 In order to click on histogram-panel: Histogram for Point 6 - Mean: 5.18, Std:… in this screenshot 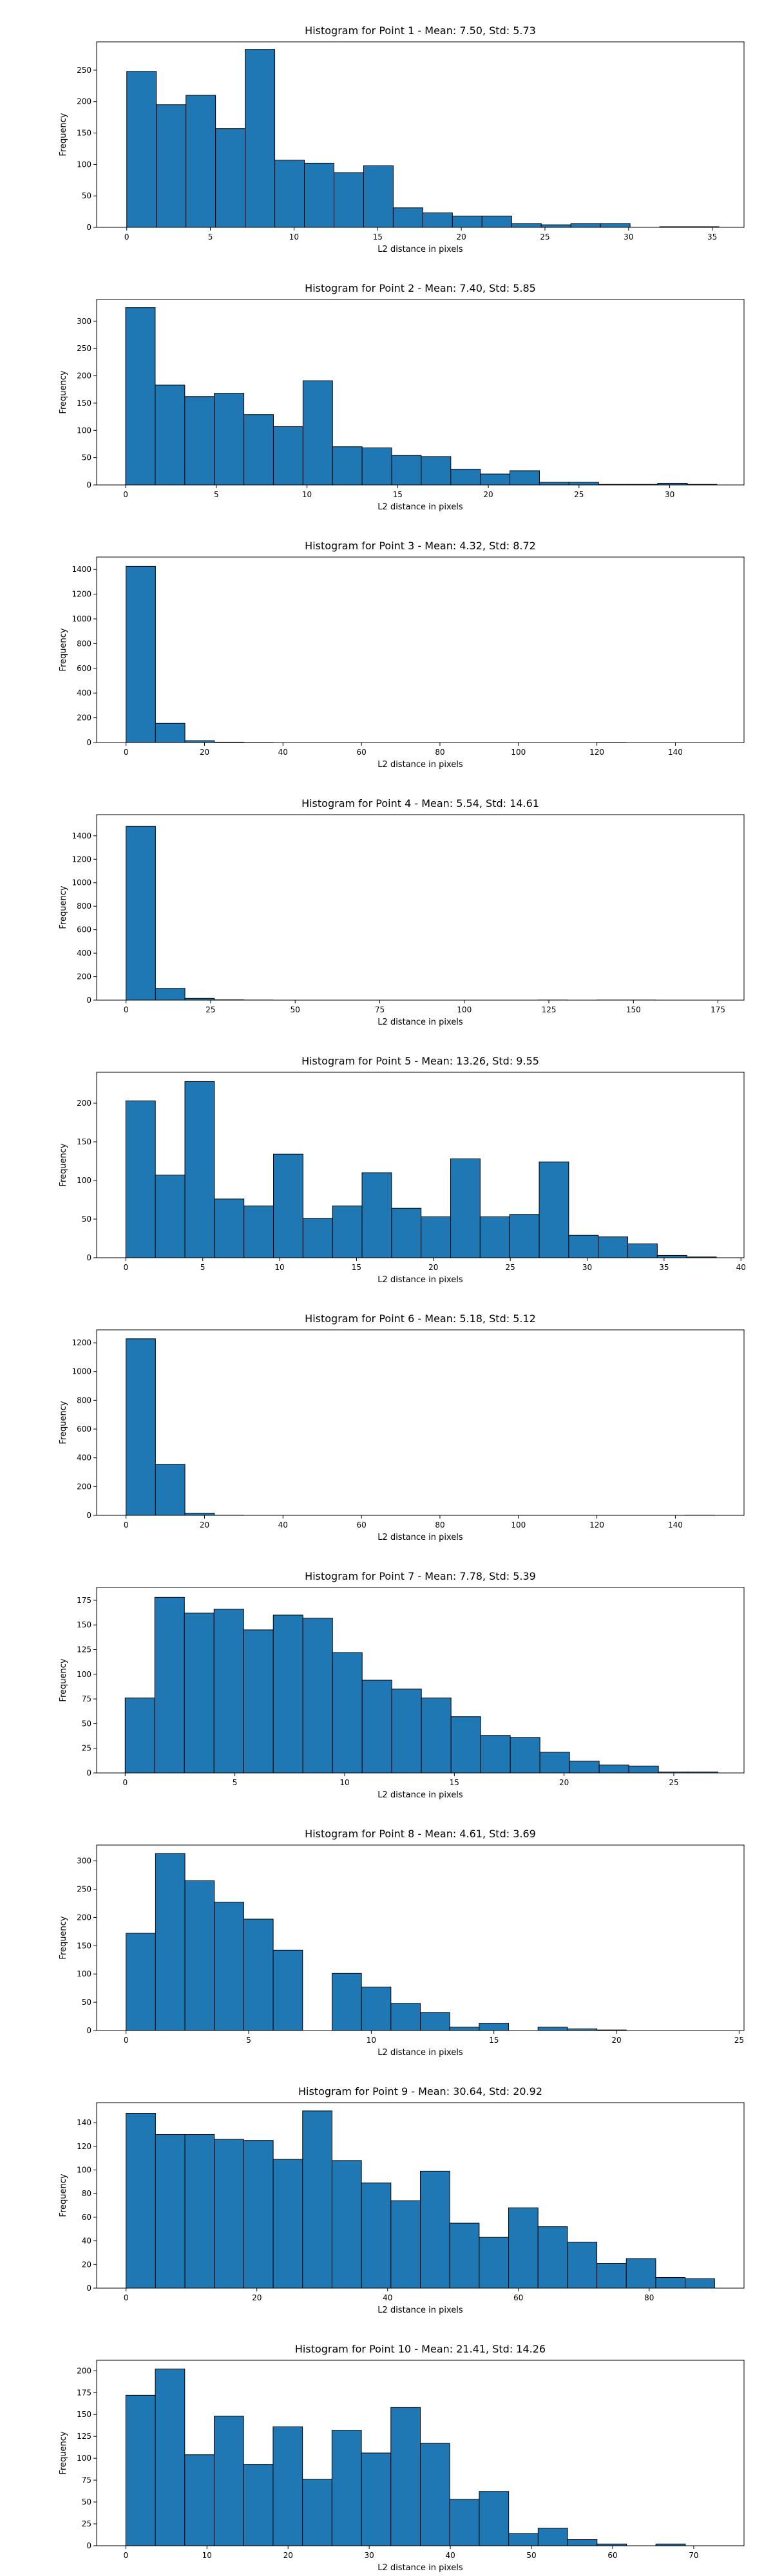, I will do `click(386, 1417)`.